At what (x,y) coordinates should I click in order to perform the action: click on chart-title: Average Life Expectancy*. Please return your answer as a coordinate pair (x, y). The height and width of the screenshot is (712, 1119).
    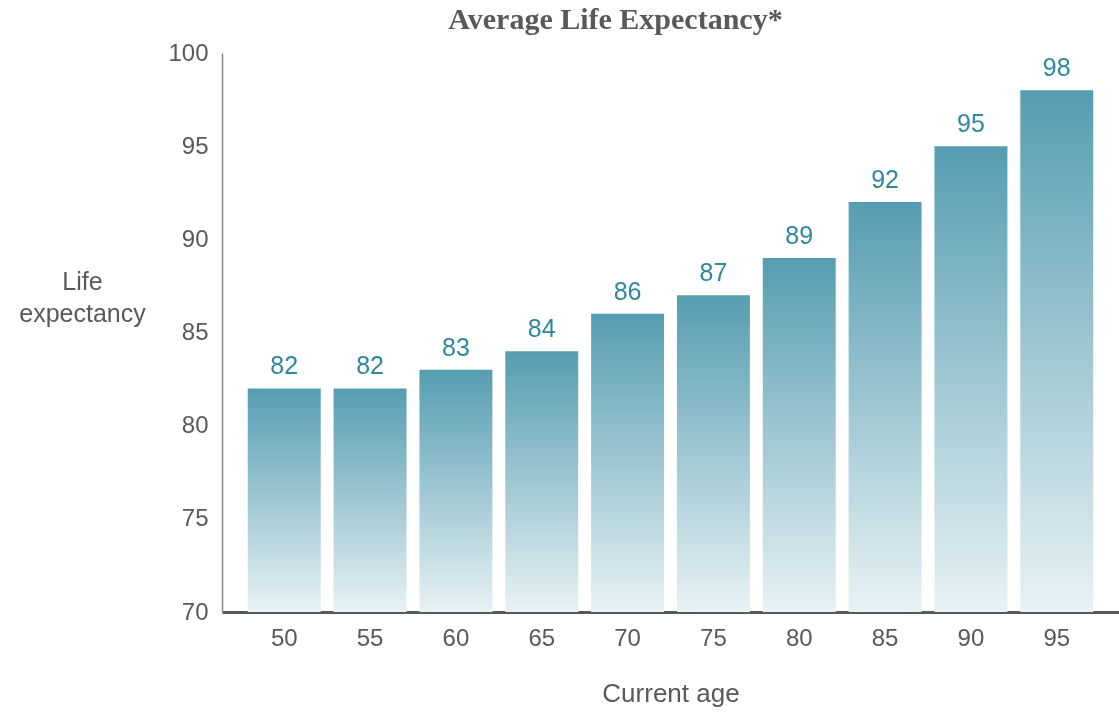
    Looking at the image, I should click on (615, 18).